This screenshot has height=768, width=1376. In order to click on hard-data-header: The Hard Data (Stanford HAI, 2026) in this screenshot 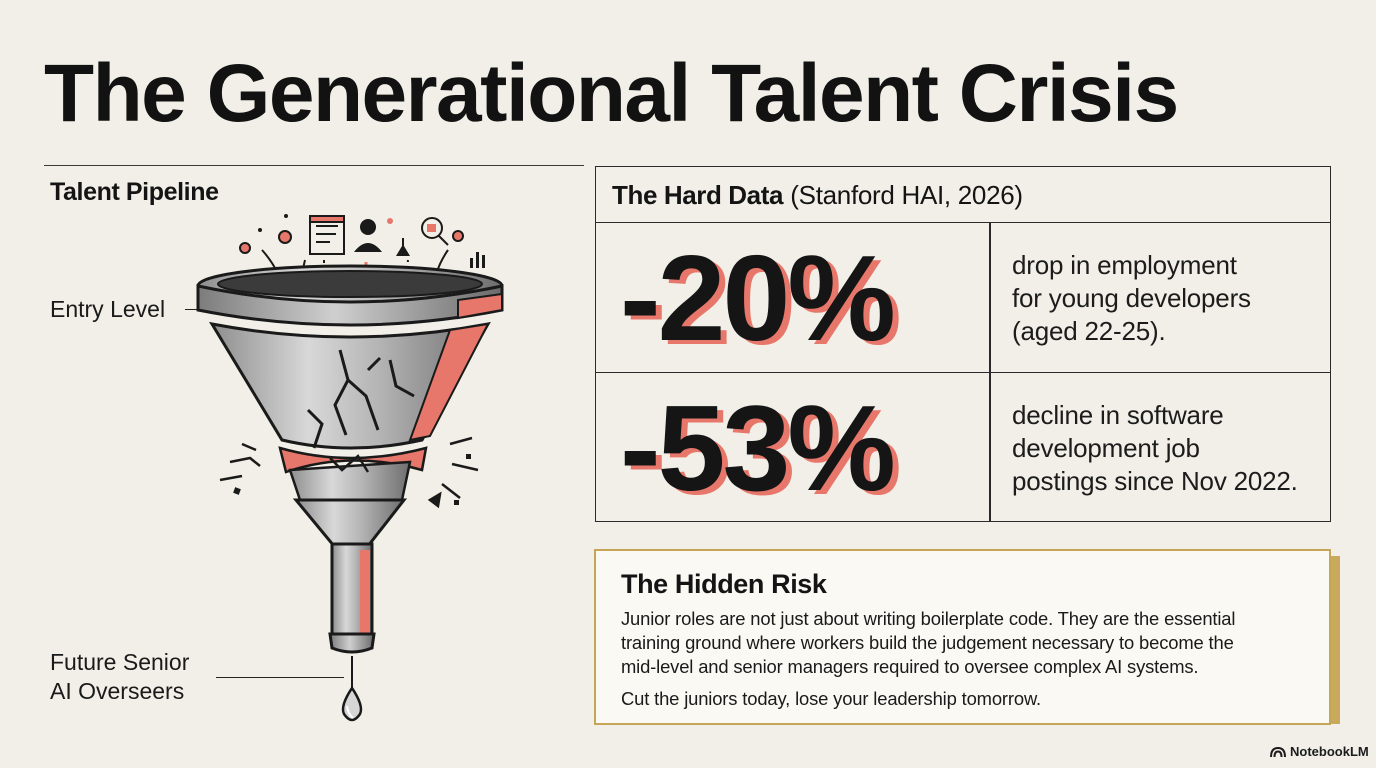, I will do `click(963, 195)`.